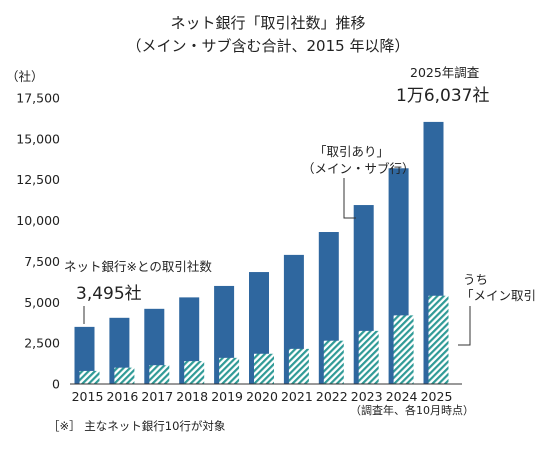 The width and height of the screenshot is (536, 450). What do you see at coordinates (38, 220) in the screenshot?
I see `y-tick-label: 10,000` at bounding box center [38, 220].